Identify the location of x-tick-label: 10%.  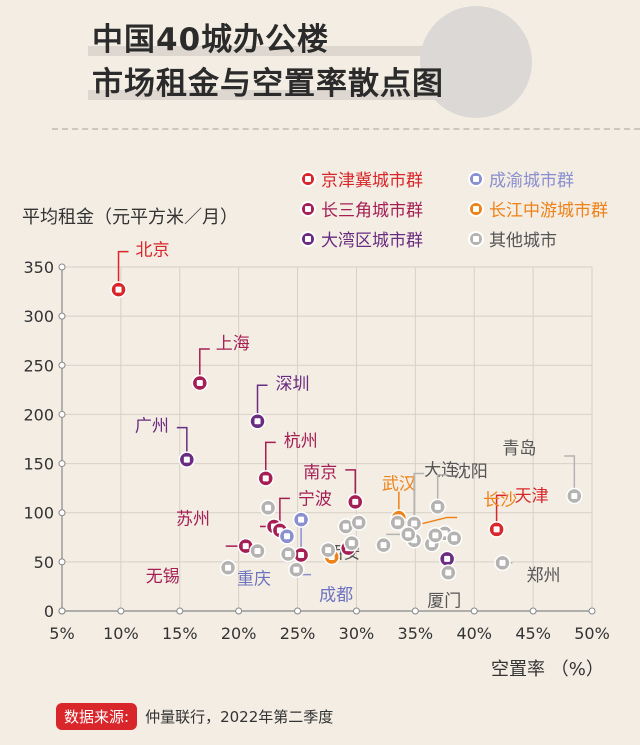
(121, 633).